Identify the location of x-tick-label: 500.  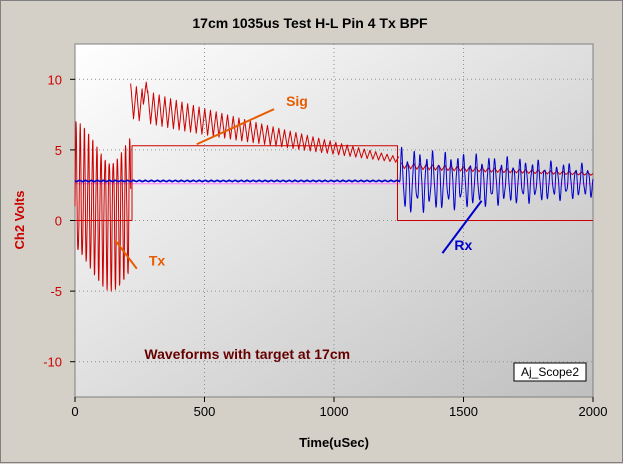
(205, 411).